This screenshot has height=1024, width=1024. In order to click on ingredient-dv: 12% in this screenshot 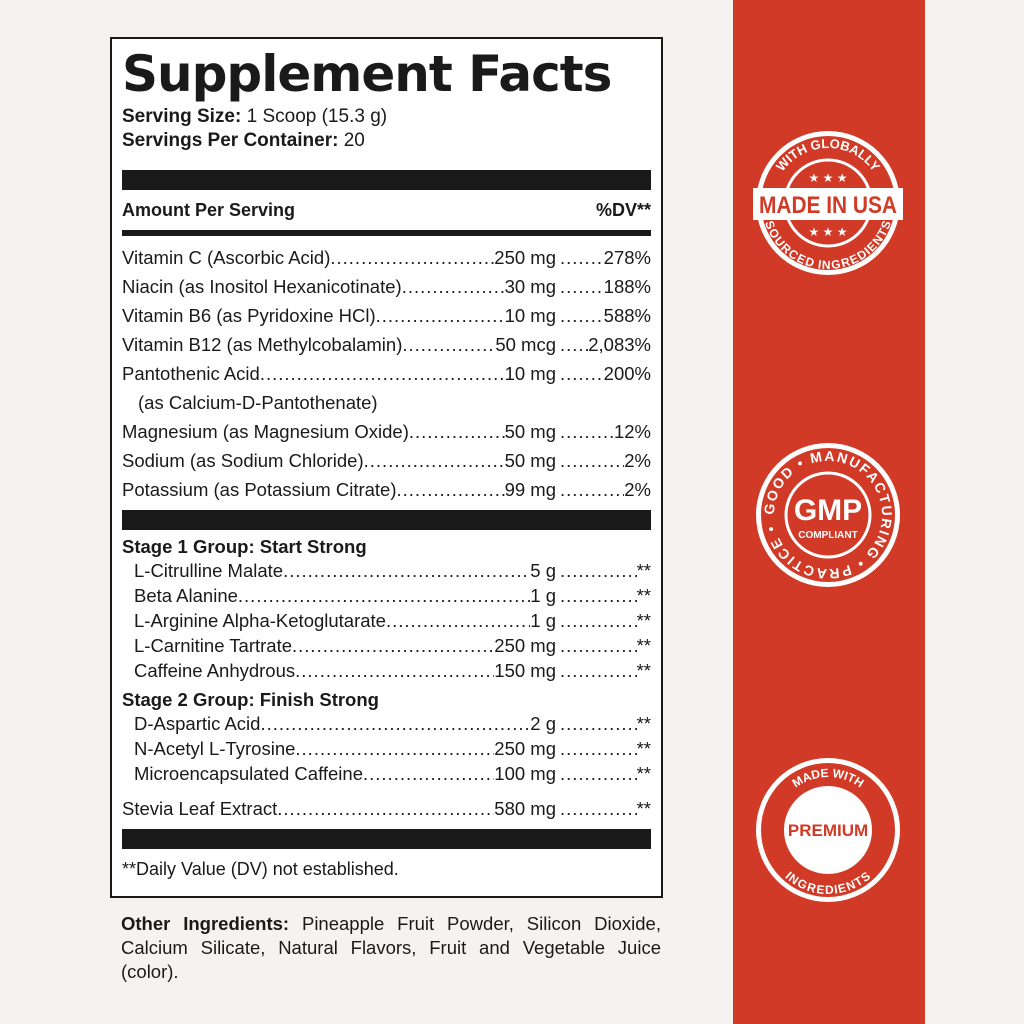, I will do `click(632, 431)`.